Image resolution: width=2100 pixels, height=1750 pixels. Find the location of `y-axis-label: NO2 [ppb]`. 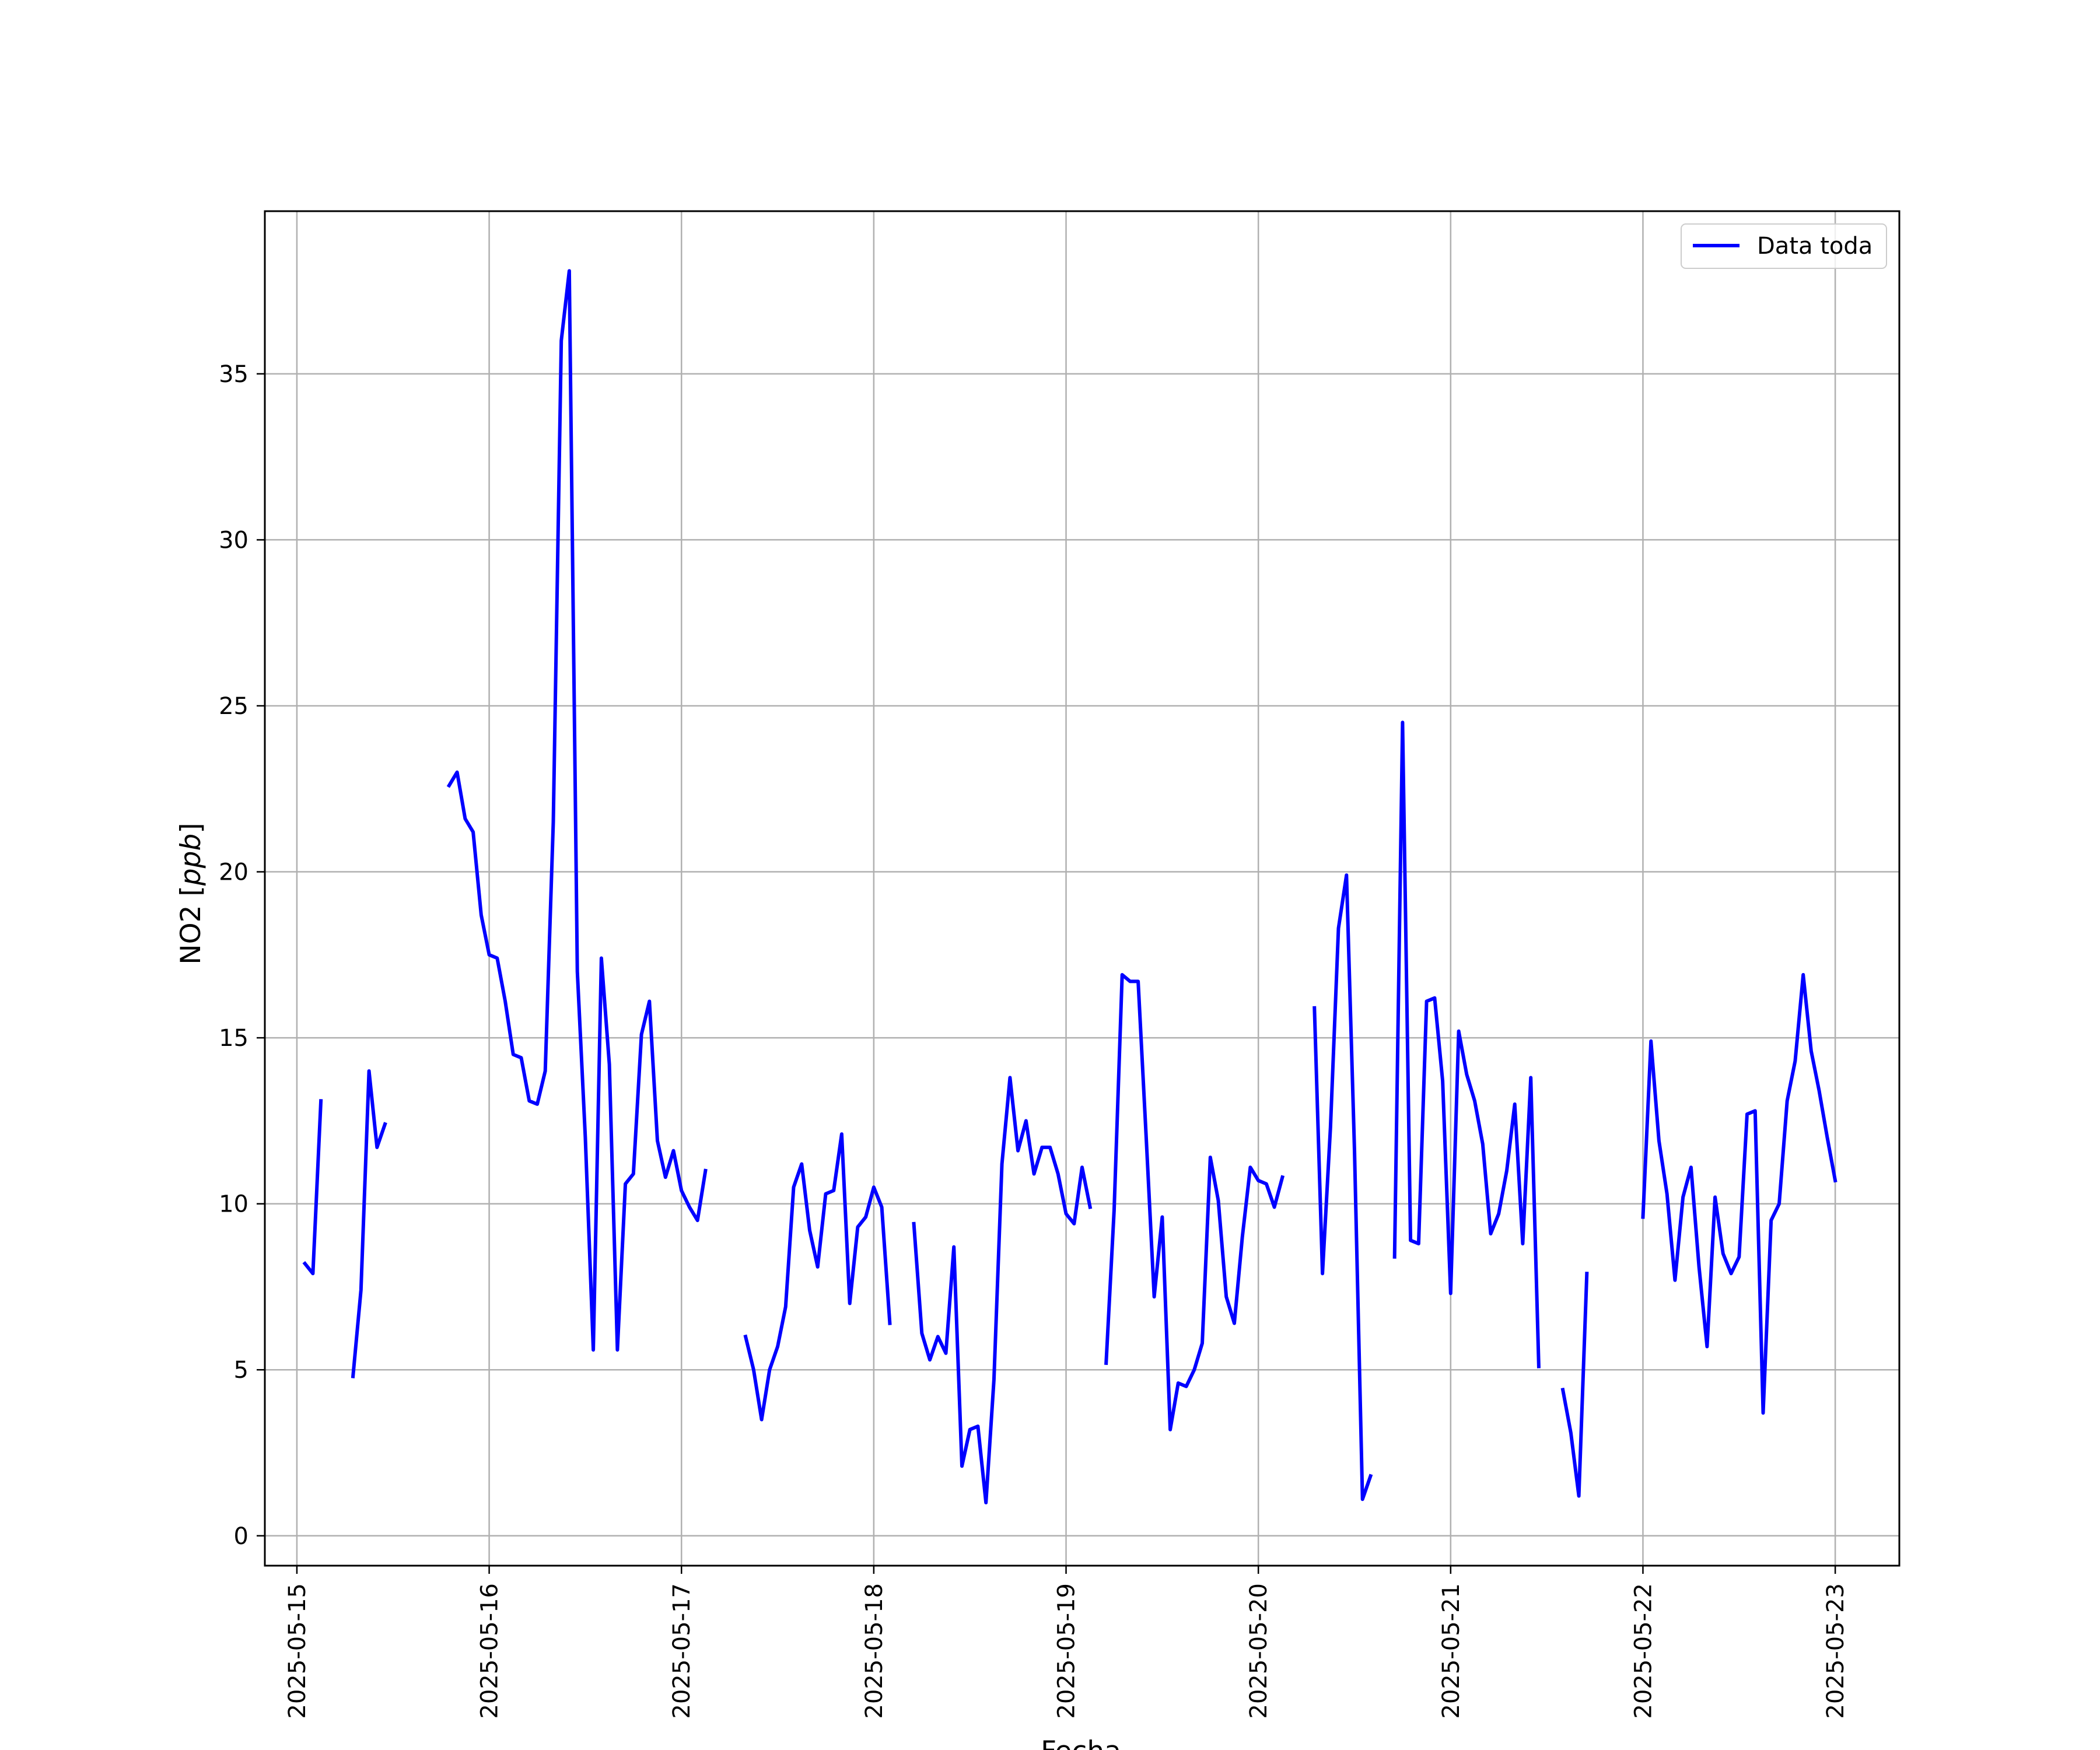

y-axis-label: NO2 [ppb] is located at coordinates (191, 893).